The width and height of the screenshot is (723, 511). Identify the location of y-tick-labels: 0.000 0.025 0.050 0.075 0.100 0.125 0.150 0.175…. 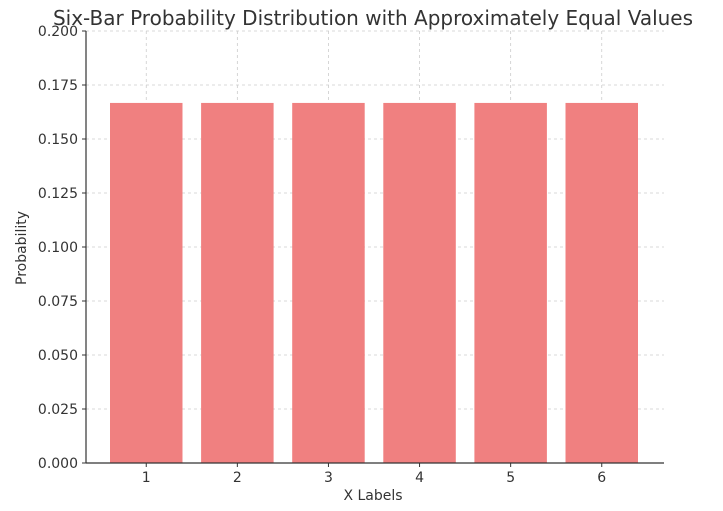
(58, 248).